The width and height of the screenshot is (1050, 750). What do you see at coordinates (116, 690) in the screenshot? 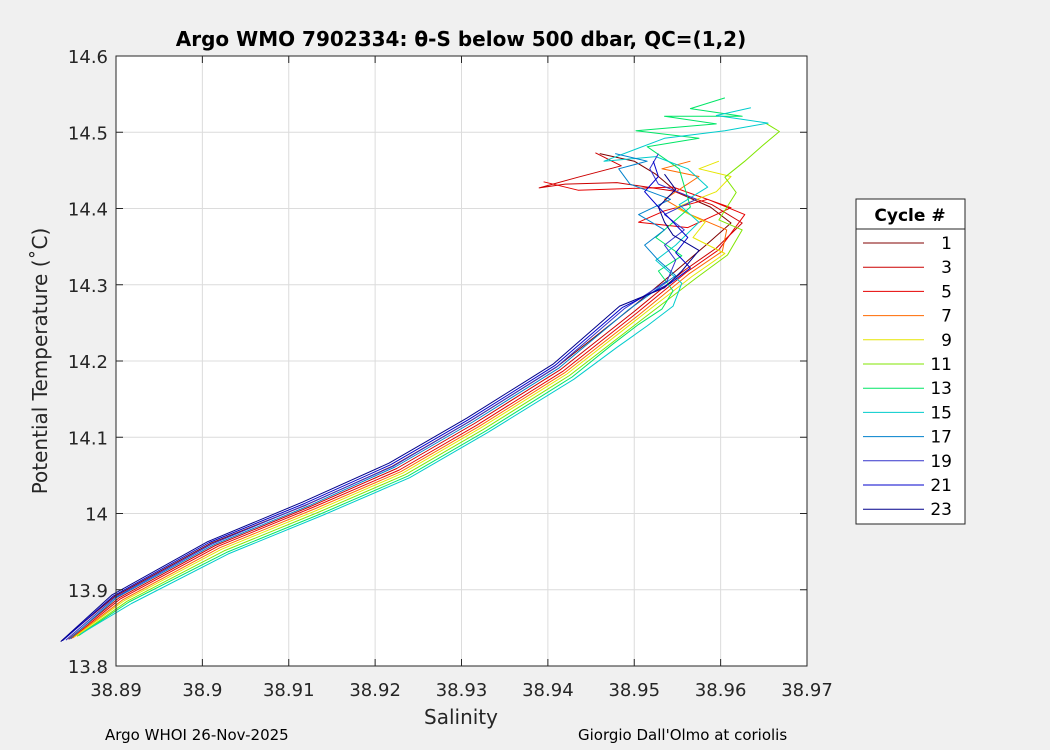
I see `x-tick-label: 38.89` at bounding box center [116, 690].